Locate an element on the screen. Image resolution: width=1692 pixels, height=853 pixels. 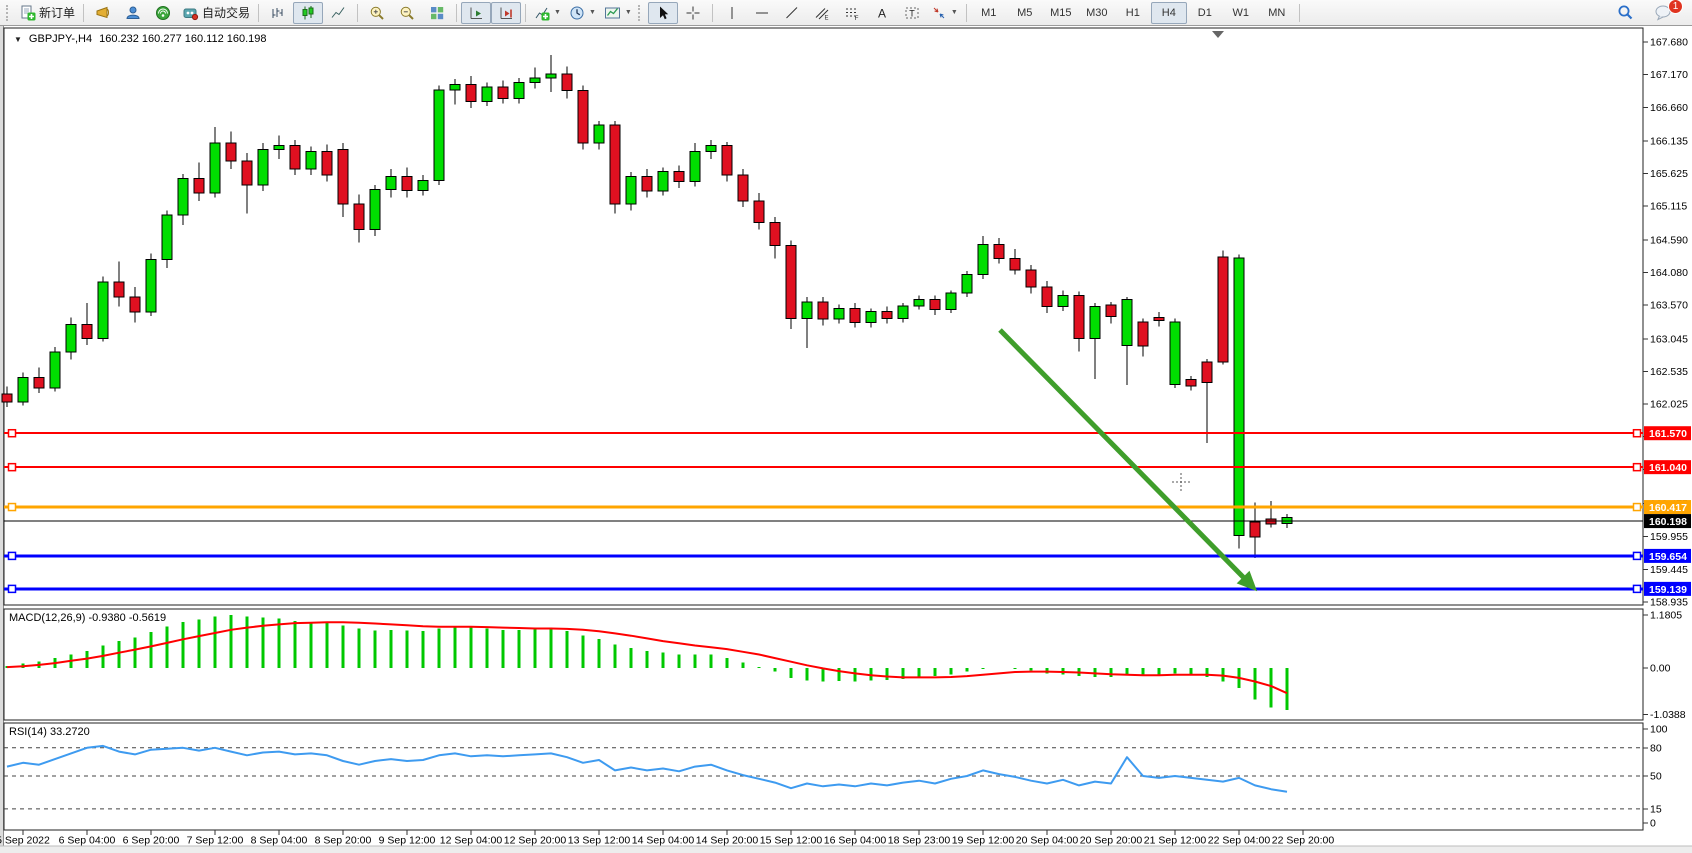
hline-159.139: 159.139 is located at coordinates (847, 588).